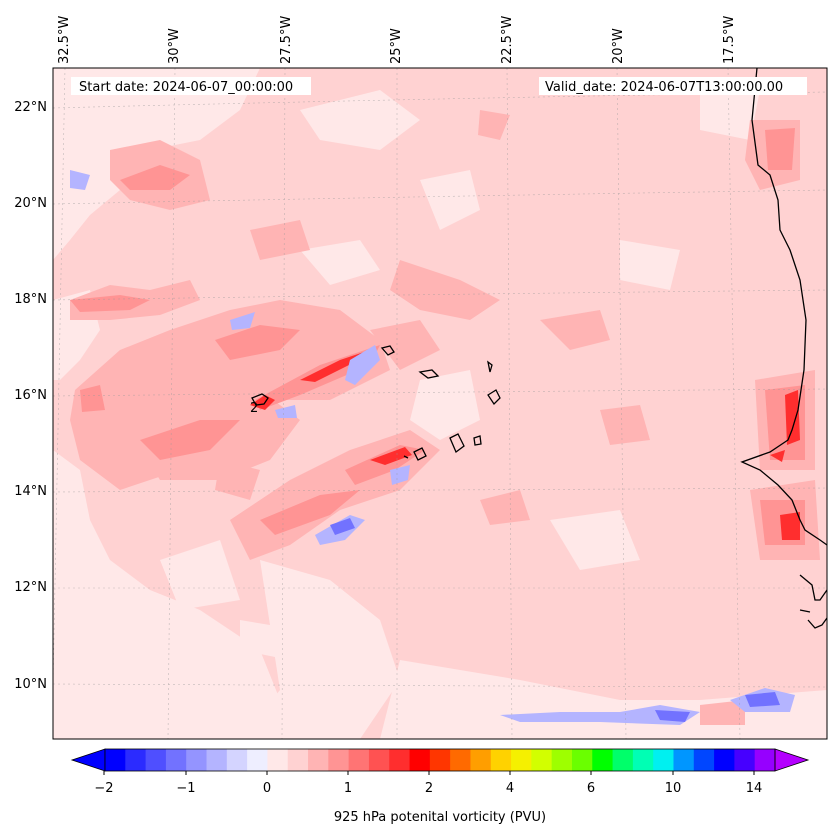 The image size is (837, 836). What do you see at coordinates (174, 46) in the screenshot?
I see `lon-label: 30°W` at bounding box center [174, 46].